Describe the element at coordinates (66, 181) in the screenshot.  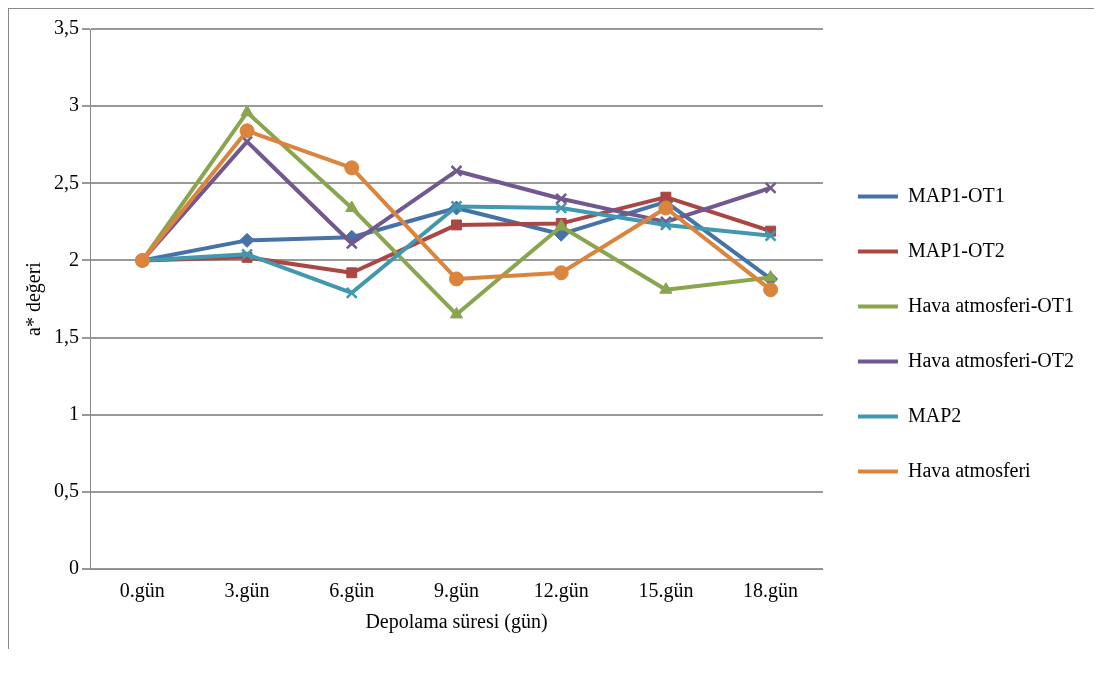
I see `y-tick-label: 2,5` at that location.